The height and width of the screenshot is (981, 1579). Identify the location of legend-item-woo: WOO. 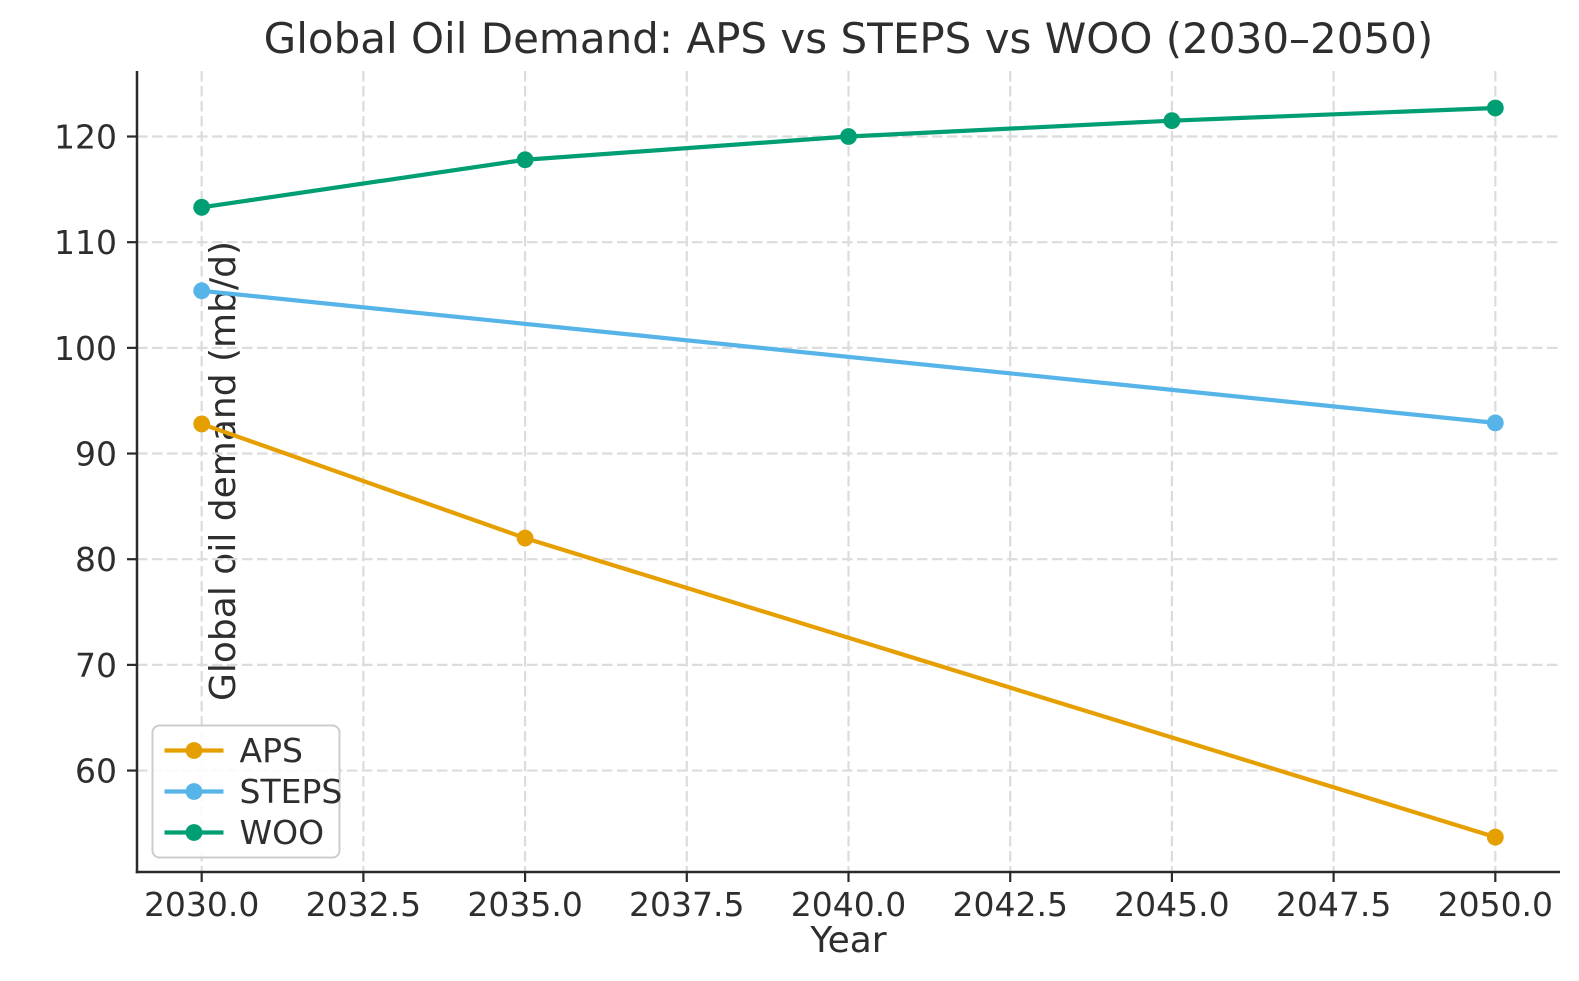
(244, 832).